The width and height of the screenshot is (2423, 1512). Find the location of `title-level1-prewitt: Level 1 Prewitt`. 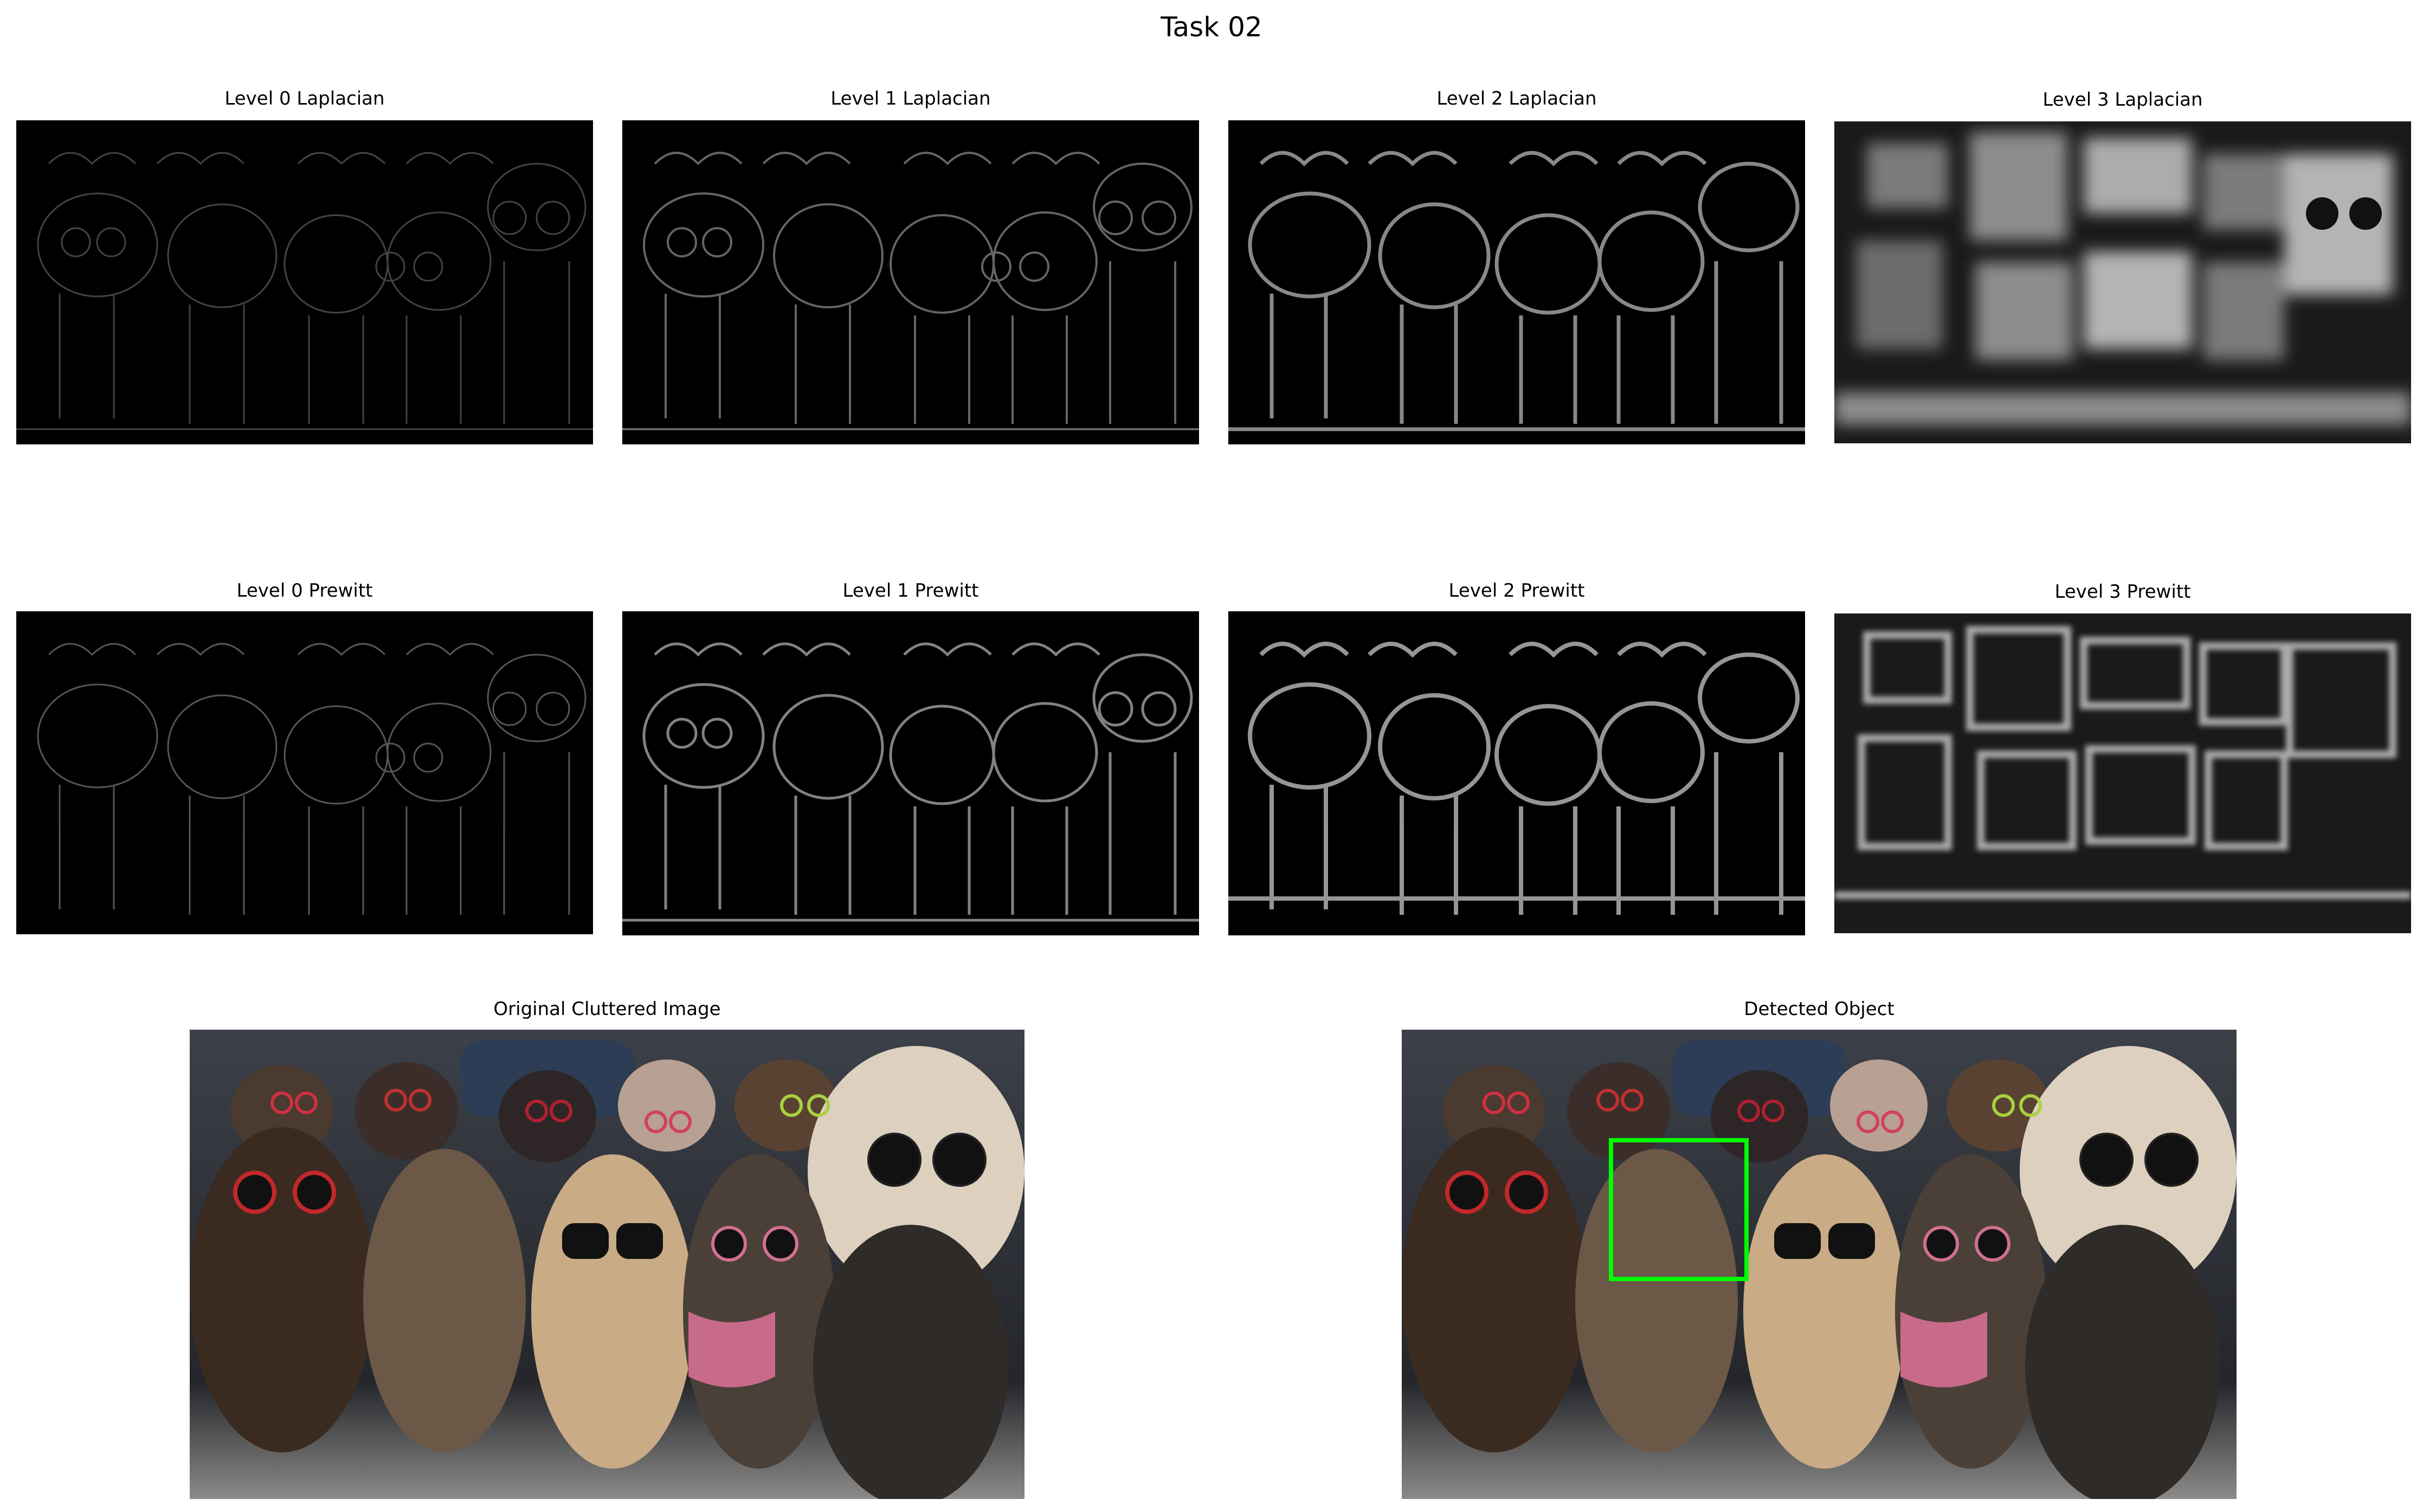

title-level1-prewitt: Level 1 Prewitt is located at coordinates (910, 591).